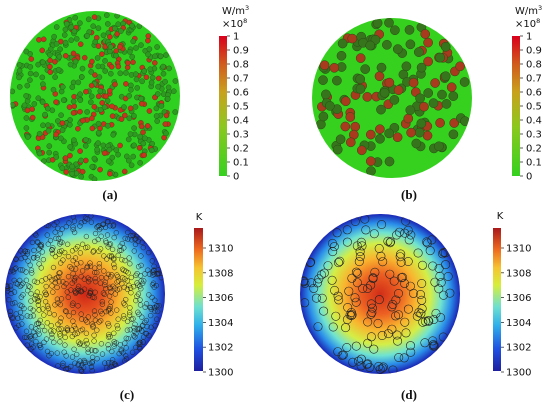 The width and height of the screenshot is (550, 409). What do you see at coordinates (529, 37) in the screenshot?
I see `colorbar-tick-label: 1` at bounding box center [529, 37].